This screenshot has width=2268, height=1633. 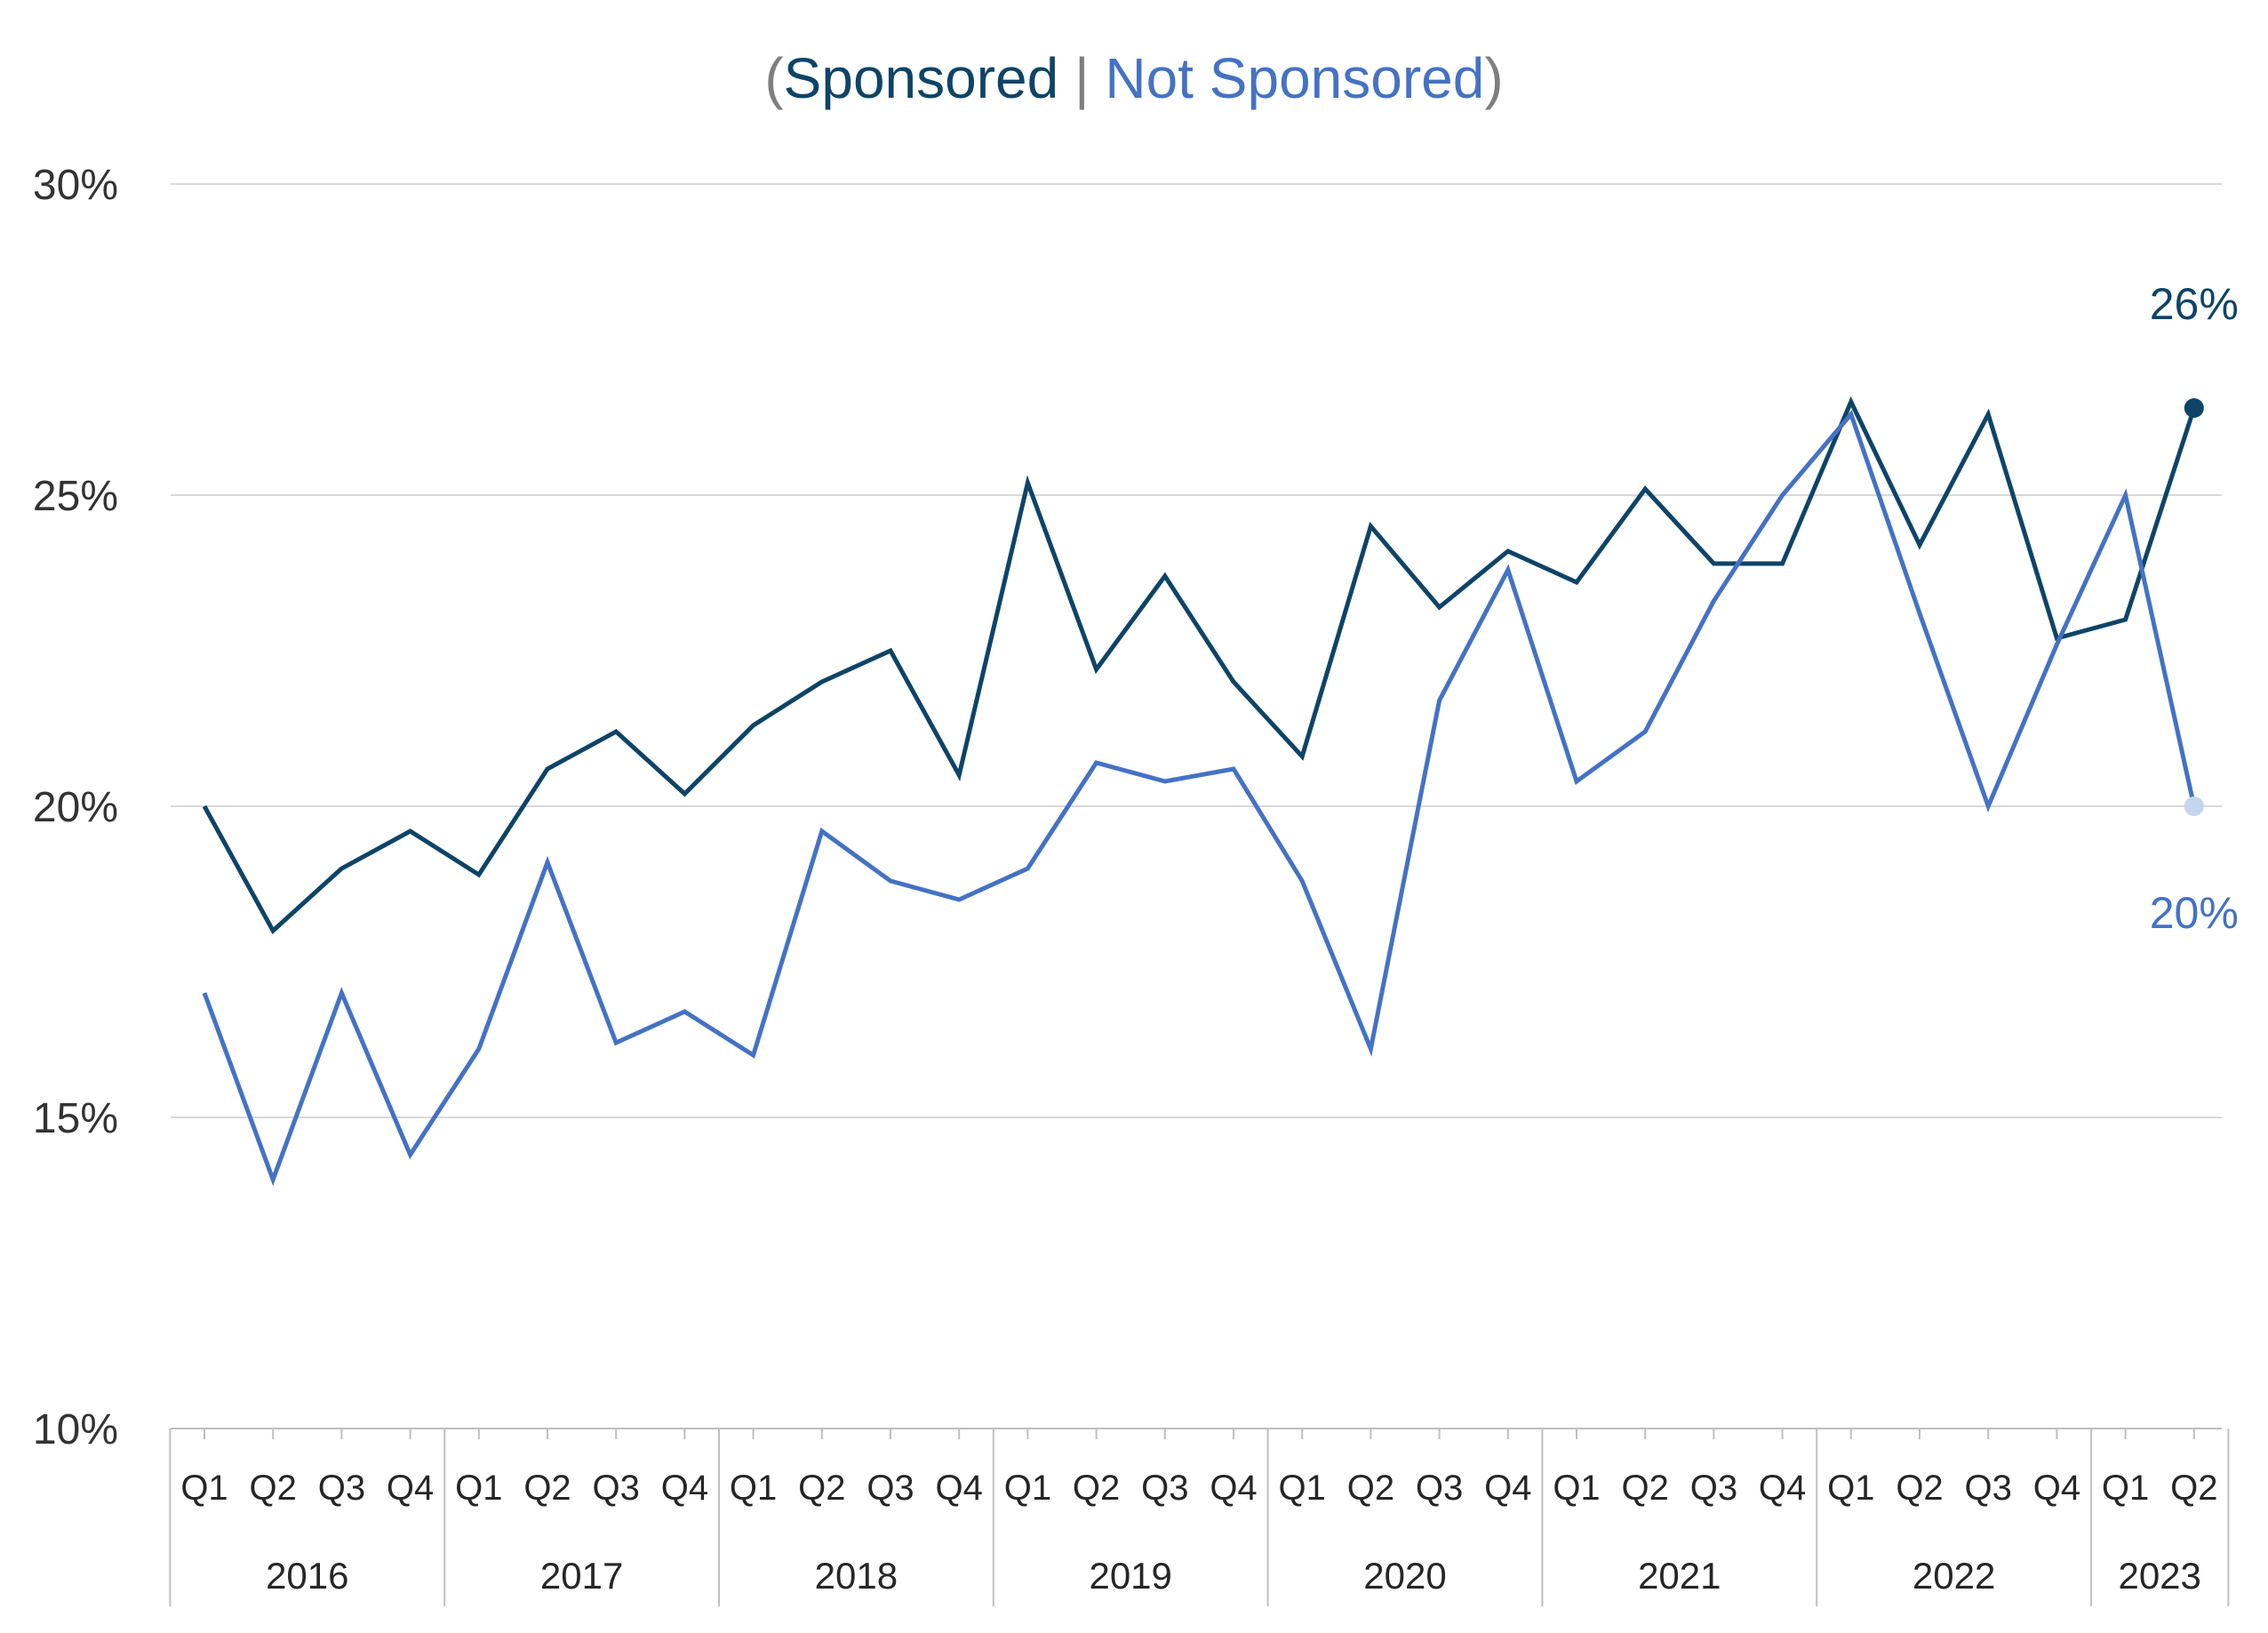 What do you see at coordinates (1494, 78) in the screenshot?
I see `title-close-paren: )` at bounding box center [1494, 78].